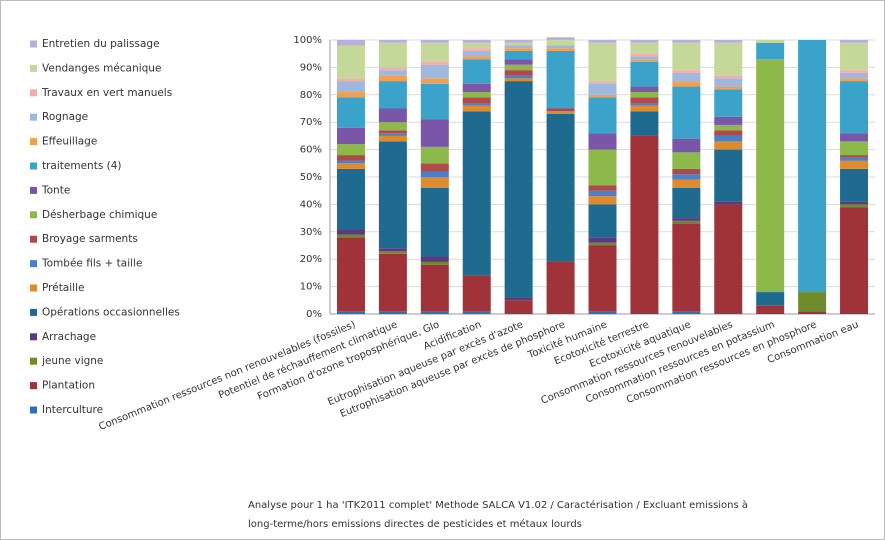 This screenshot has width=885, height=540. I want to click on legend-label: Prétaille, so click(63, 288).